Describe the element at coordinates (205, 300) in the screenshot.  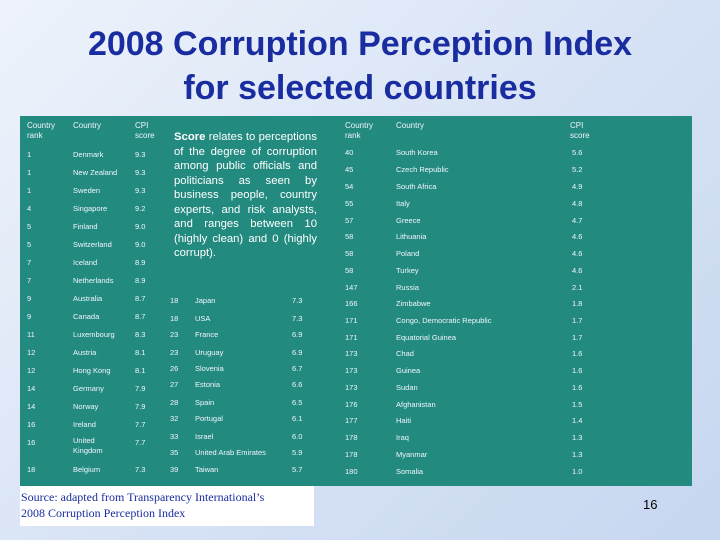
I see `middle-country: Japan` at that location.